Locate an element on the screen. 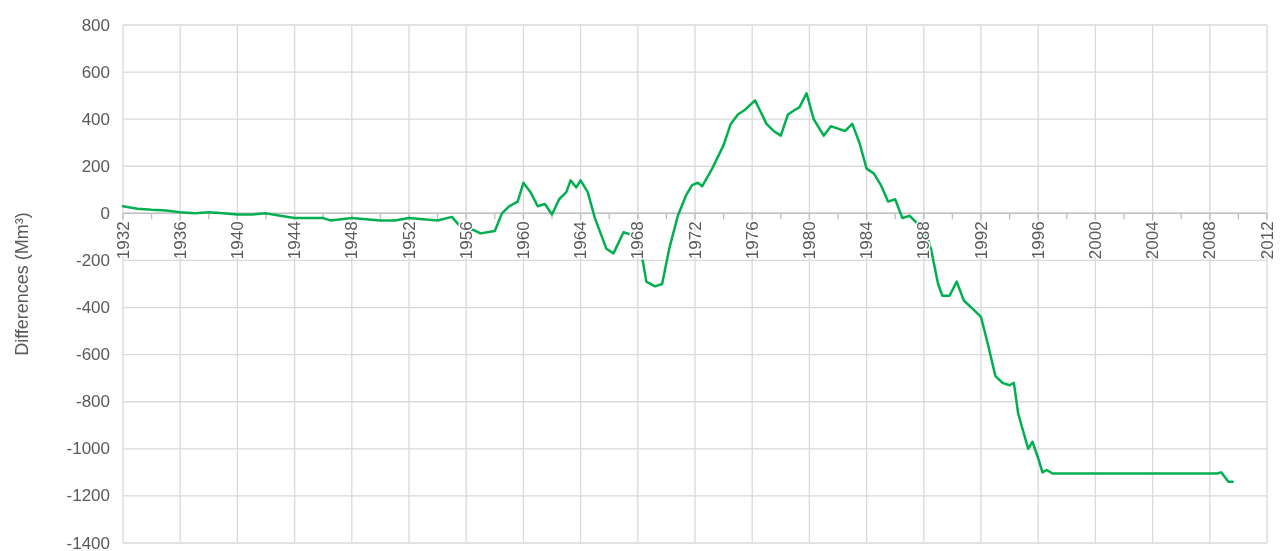 Image resolution: width=1282 pixels, height=551 pixels. y-tick-label: -800 is located at coordinates (92, 402).